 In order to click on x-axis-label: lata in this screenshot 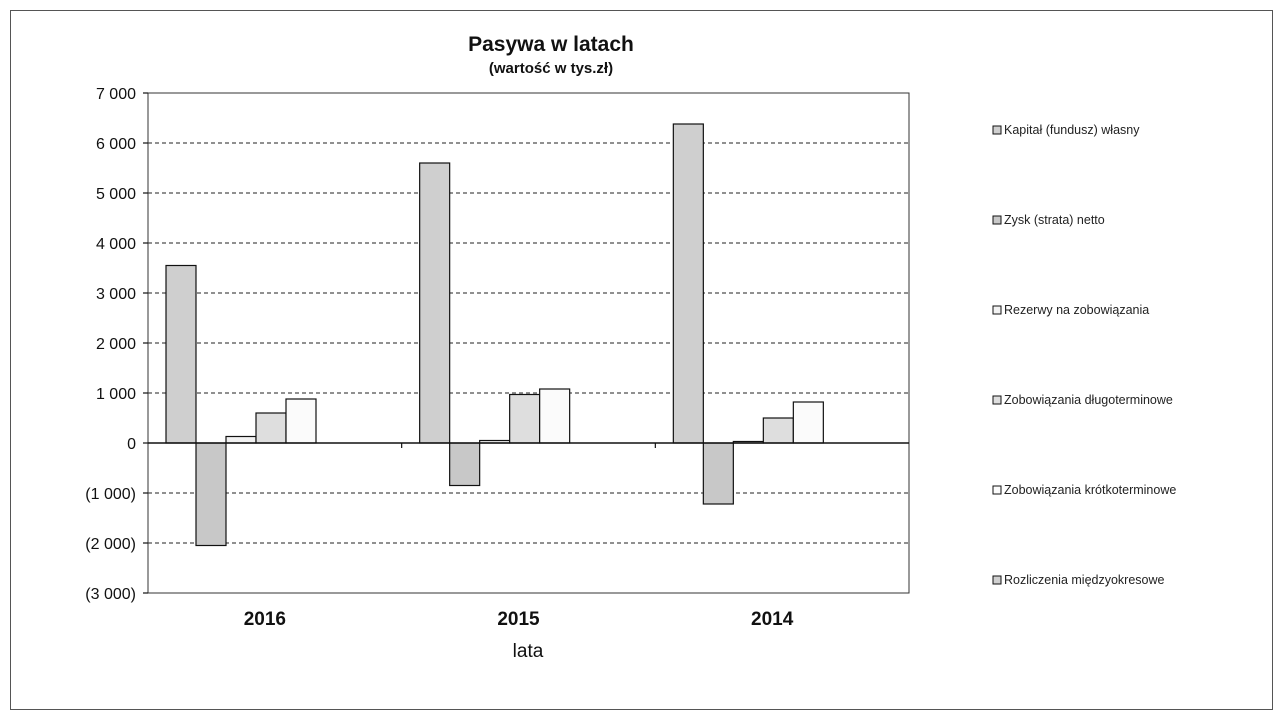, I will do `click(528, 651)`.